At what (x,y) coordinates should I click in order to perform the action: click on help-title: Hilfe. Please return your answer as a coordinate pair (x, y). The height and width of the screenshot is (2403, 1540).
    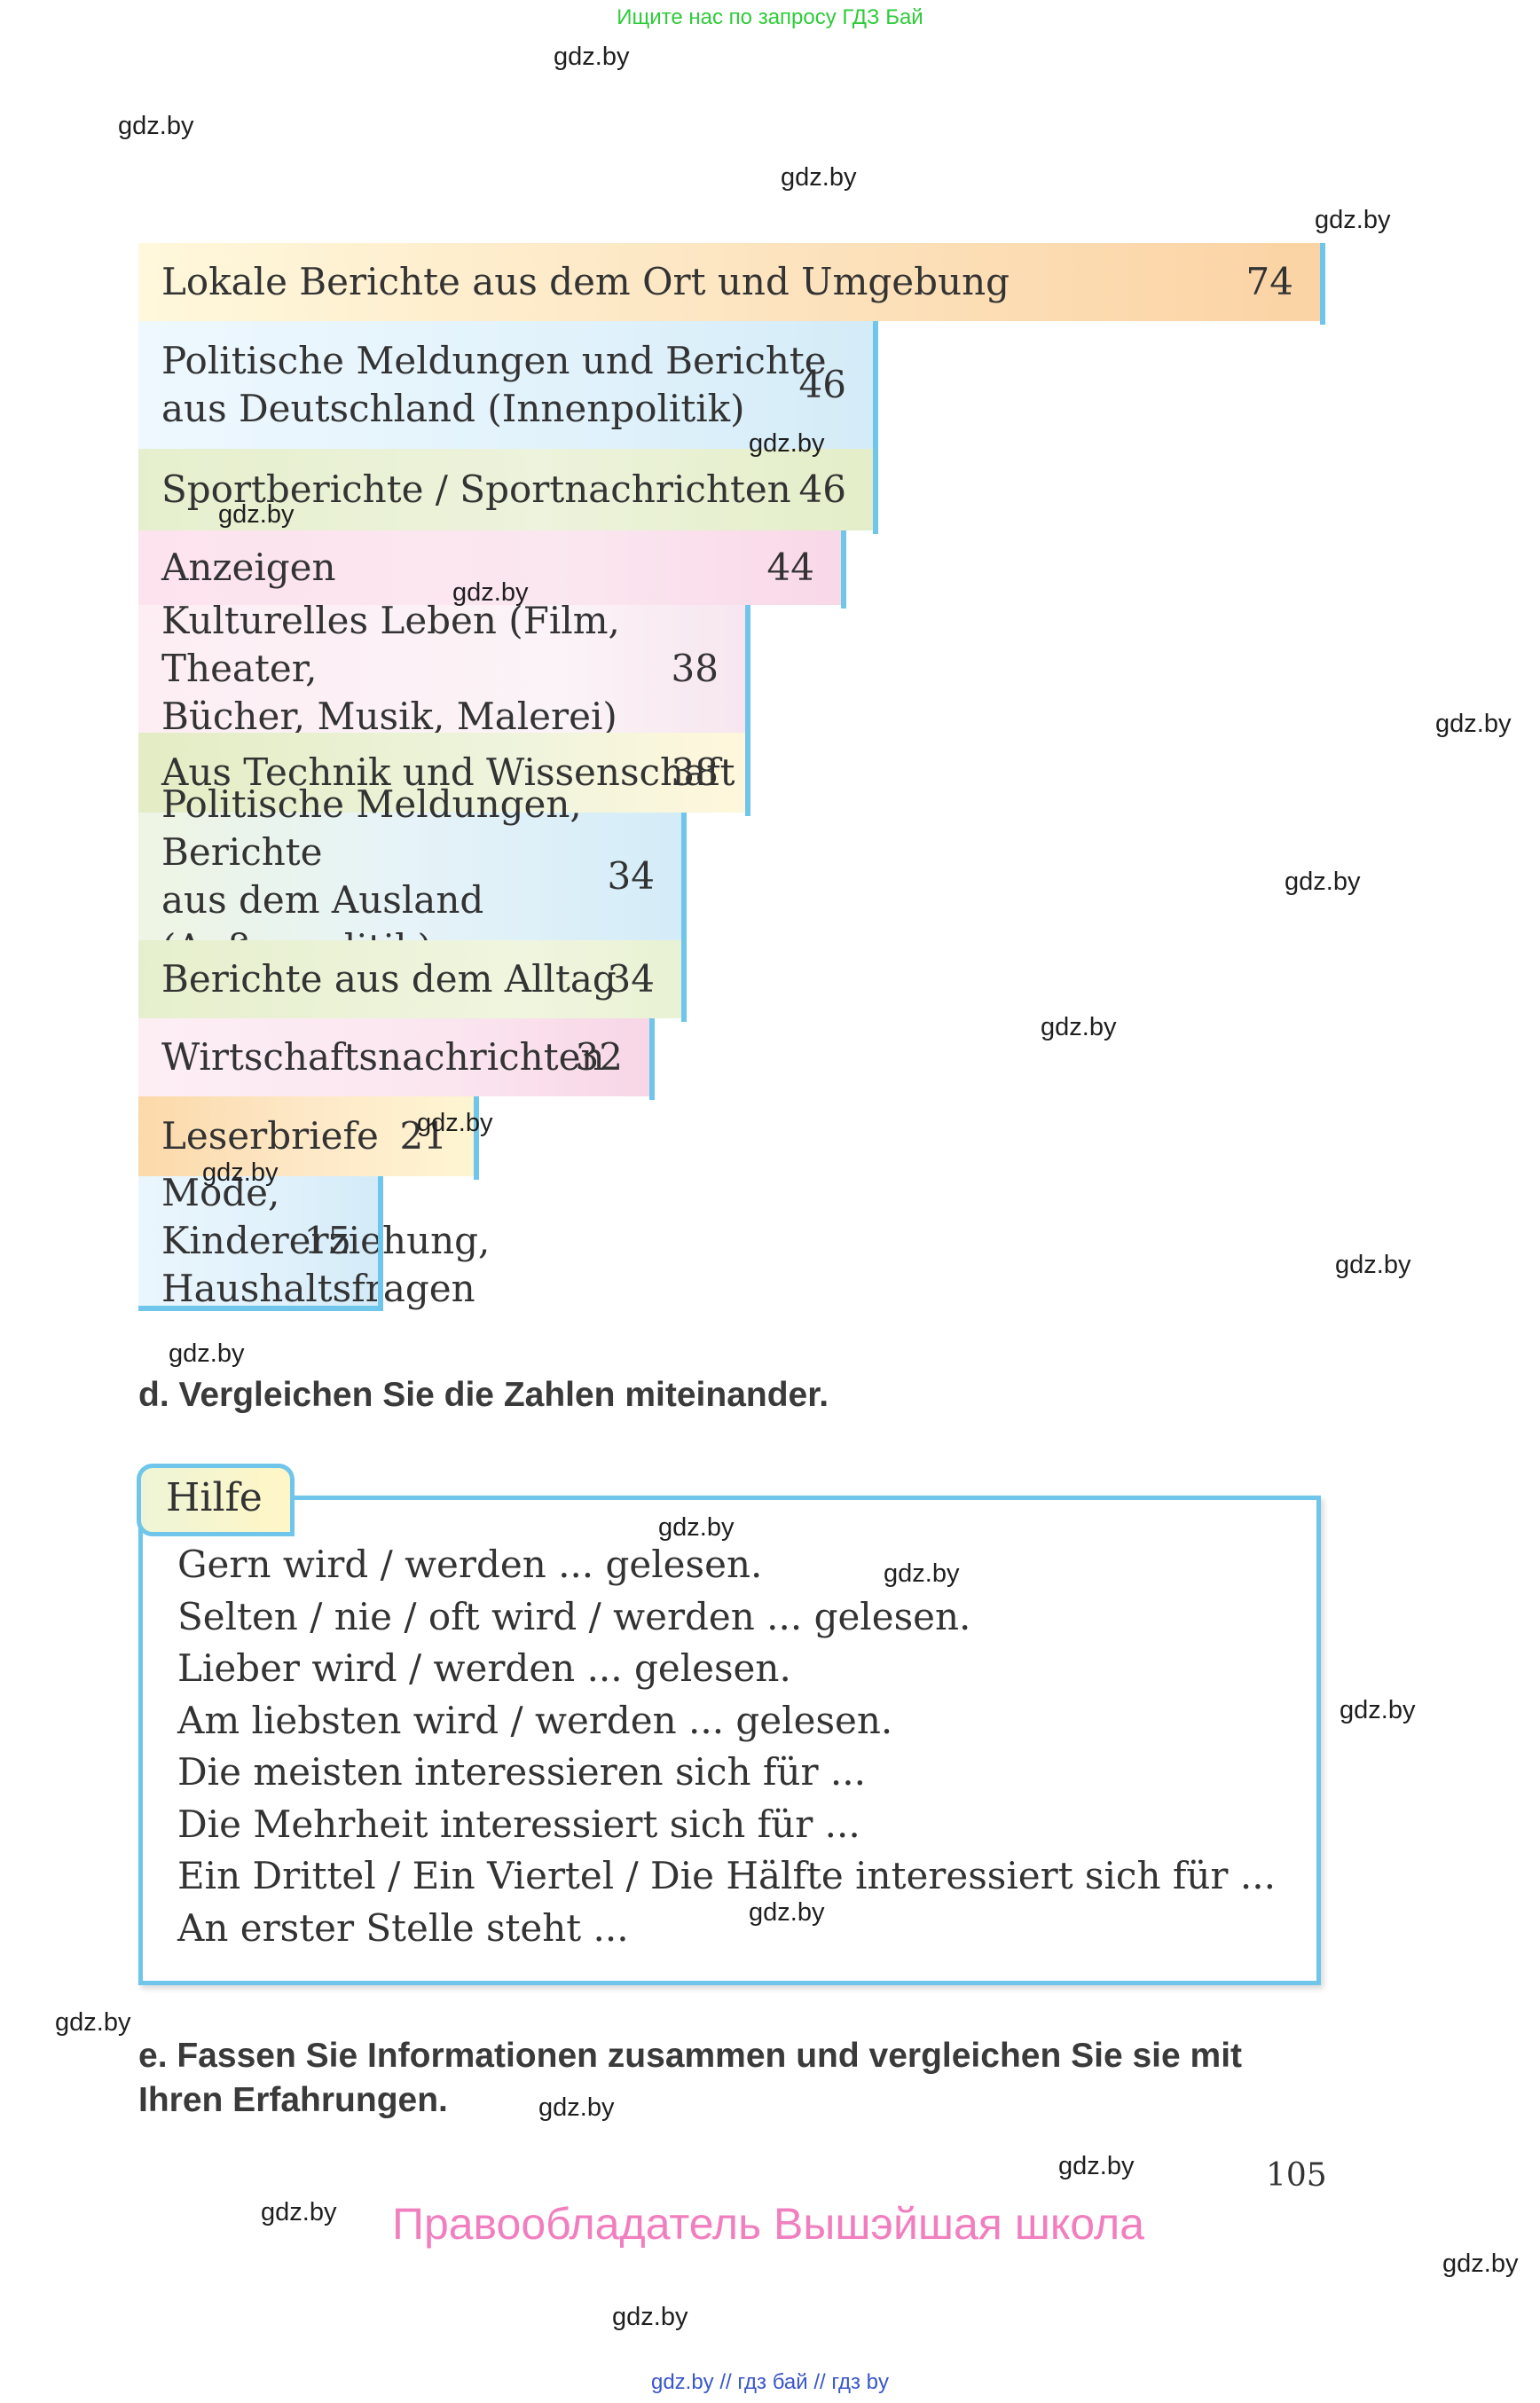
    Looking at the image, I should click on (216, 1500).